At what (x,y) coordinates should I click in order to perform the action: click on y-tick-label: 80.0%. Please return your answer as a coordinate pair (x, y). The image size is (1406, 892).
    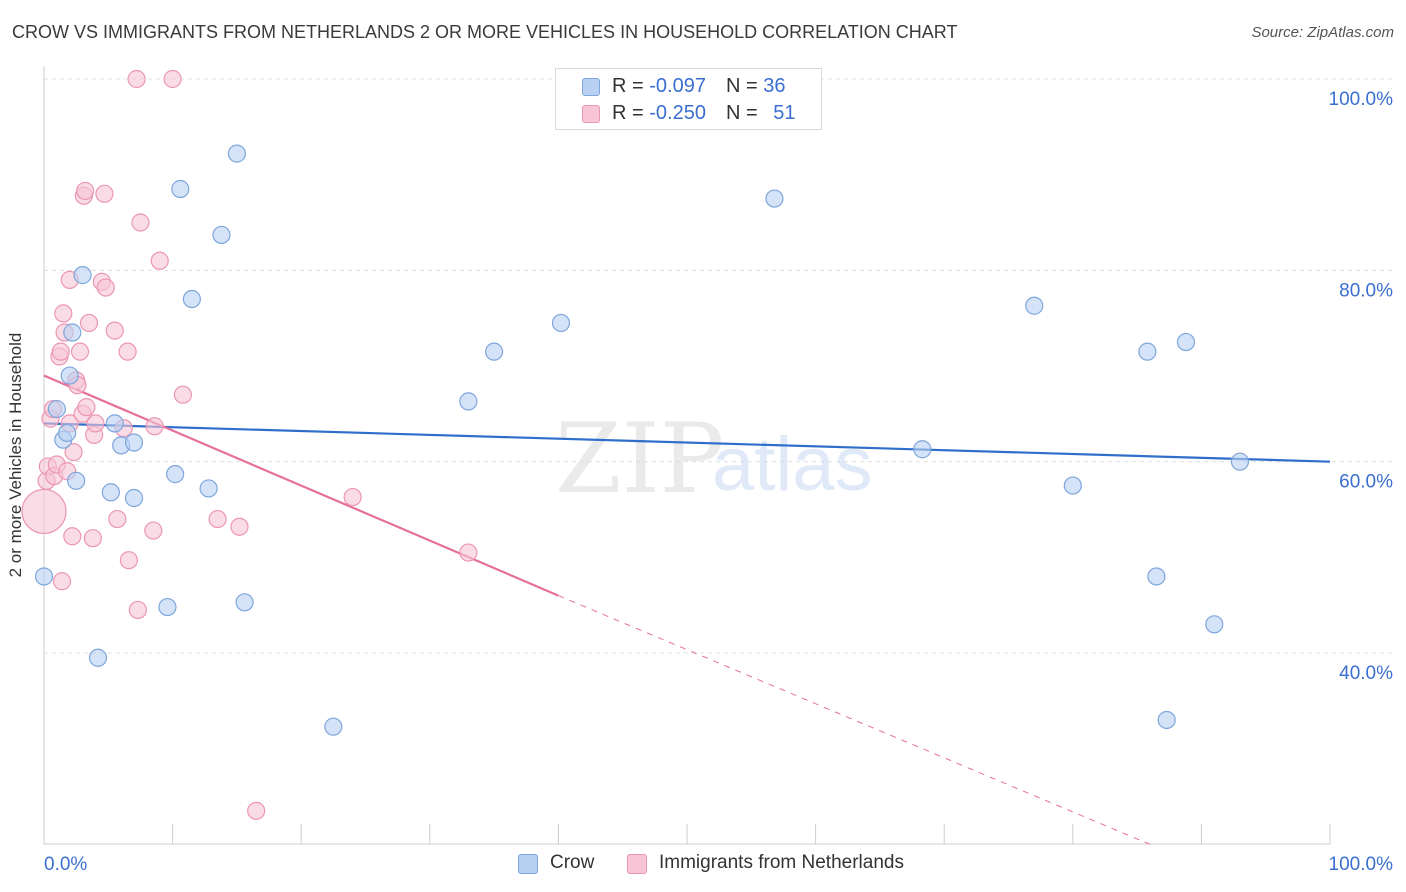
    Looking at the image, I should click on (1366, 290).